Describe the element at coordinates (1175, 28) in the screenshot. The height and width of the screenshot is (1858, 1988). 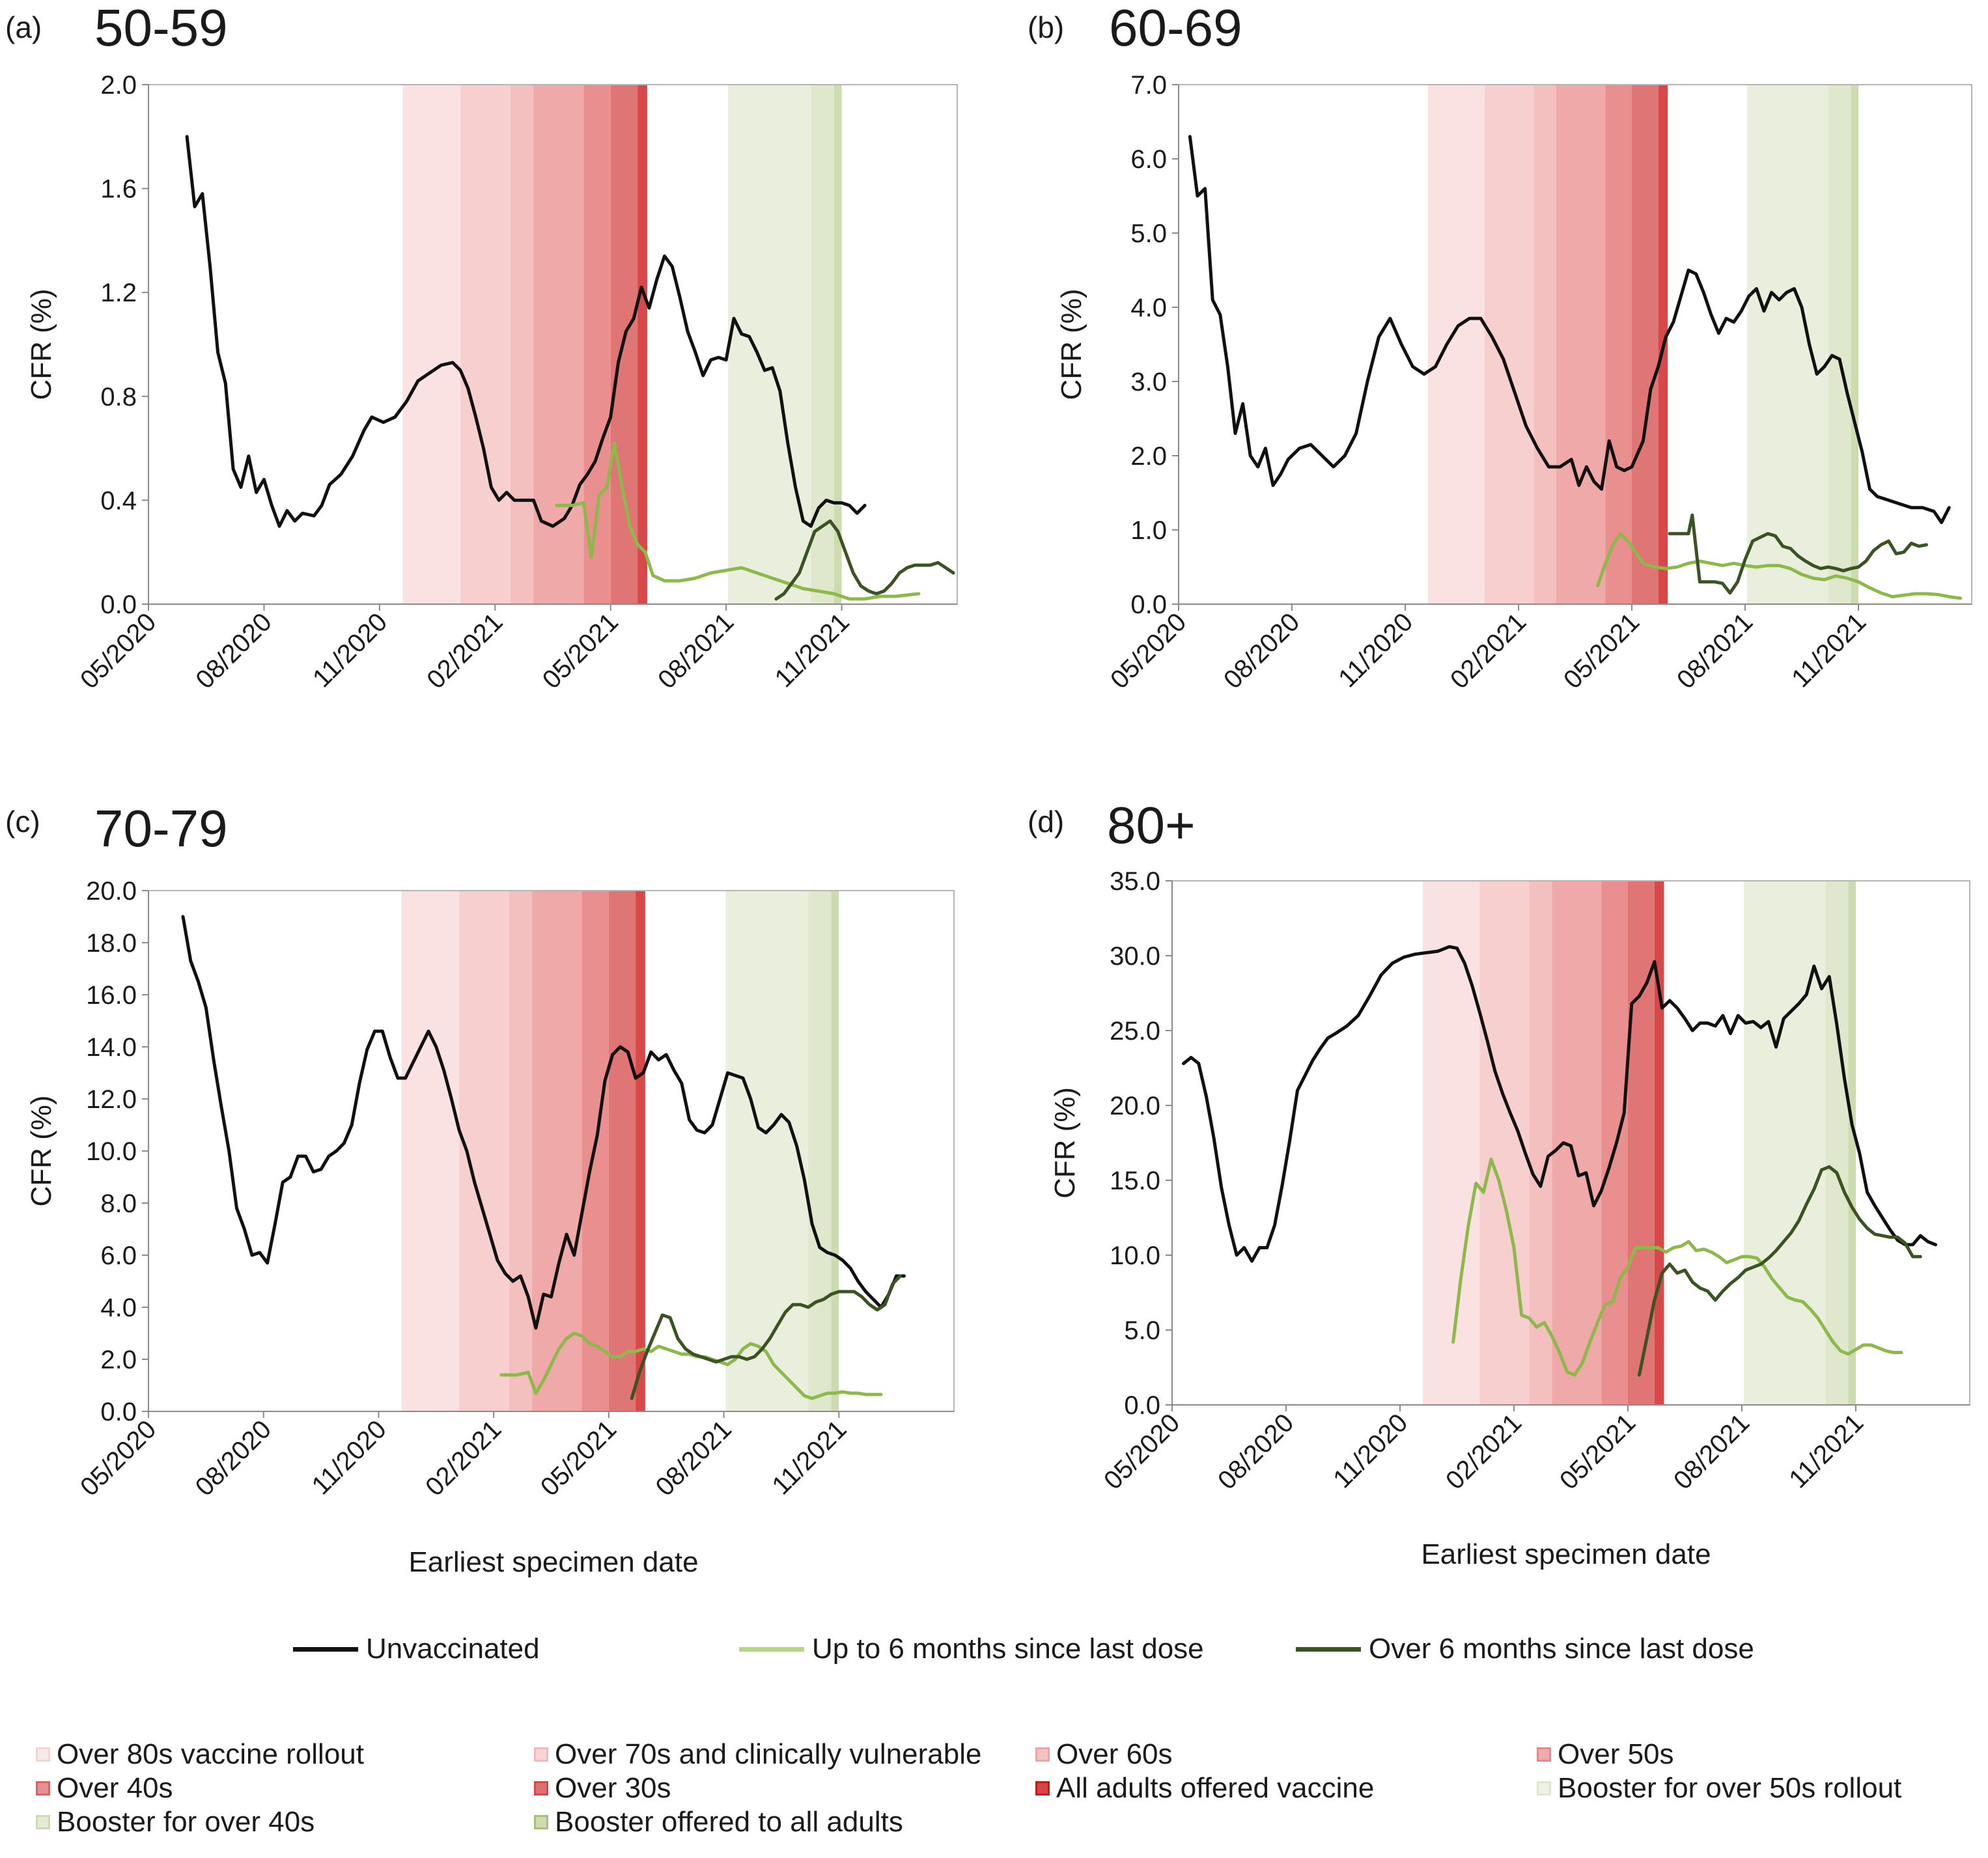
I see `panel-title: 60-69` at that location.